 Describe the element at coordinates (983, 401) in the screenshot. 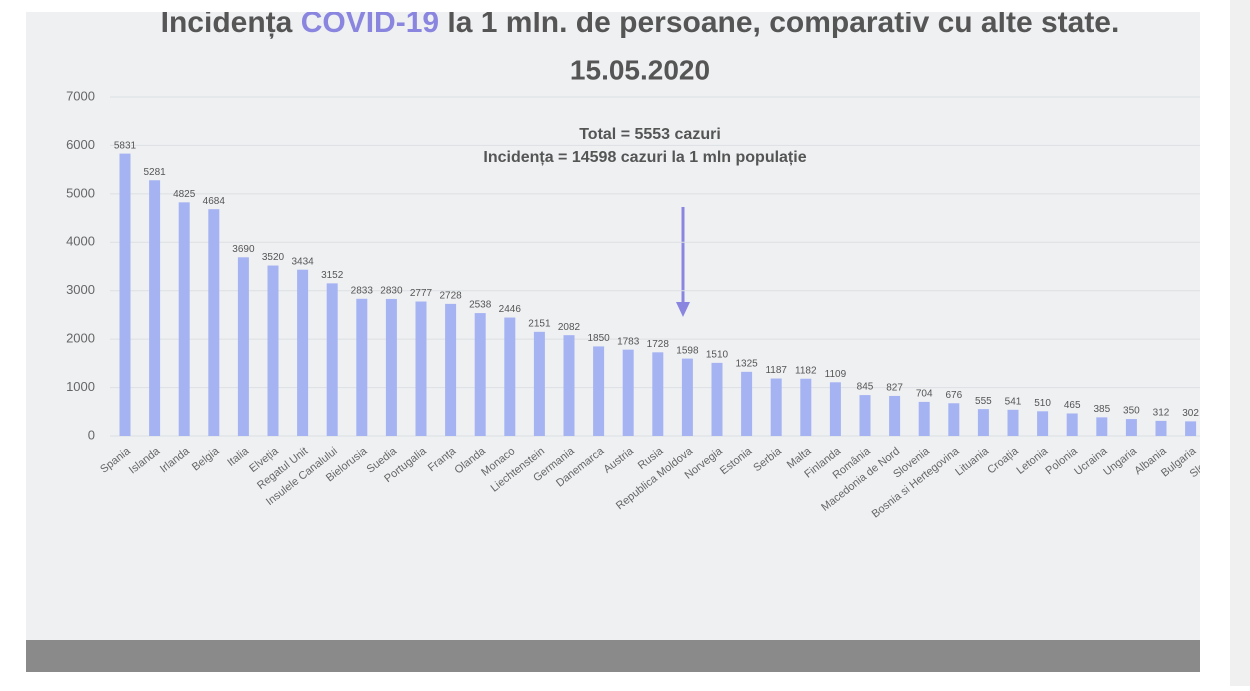

I see `value-label: 555` at that location.